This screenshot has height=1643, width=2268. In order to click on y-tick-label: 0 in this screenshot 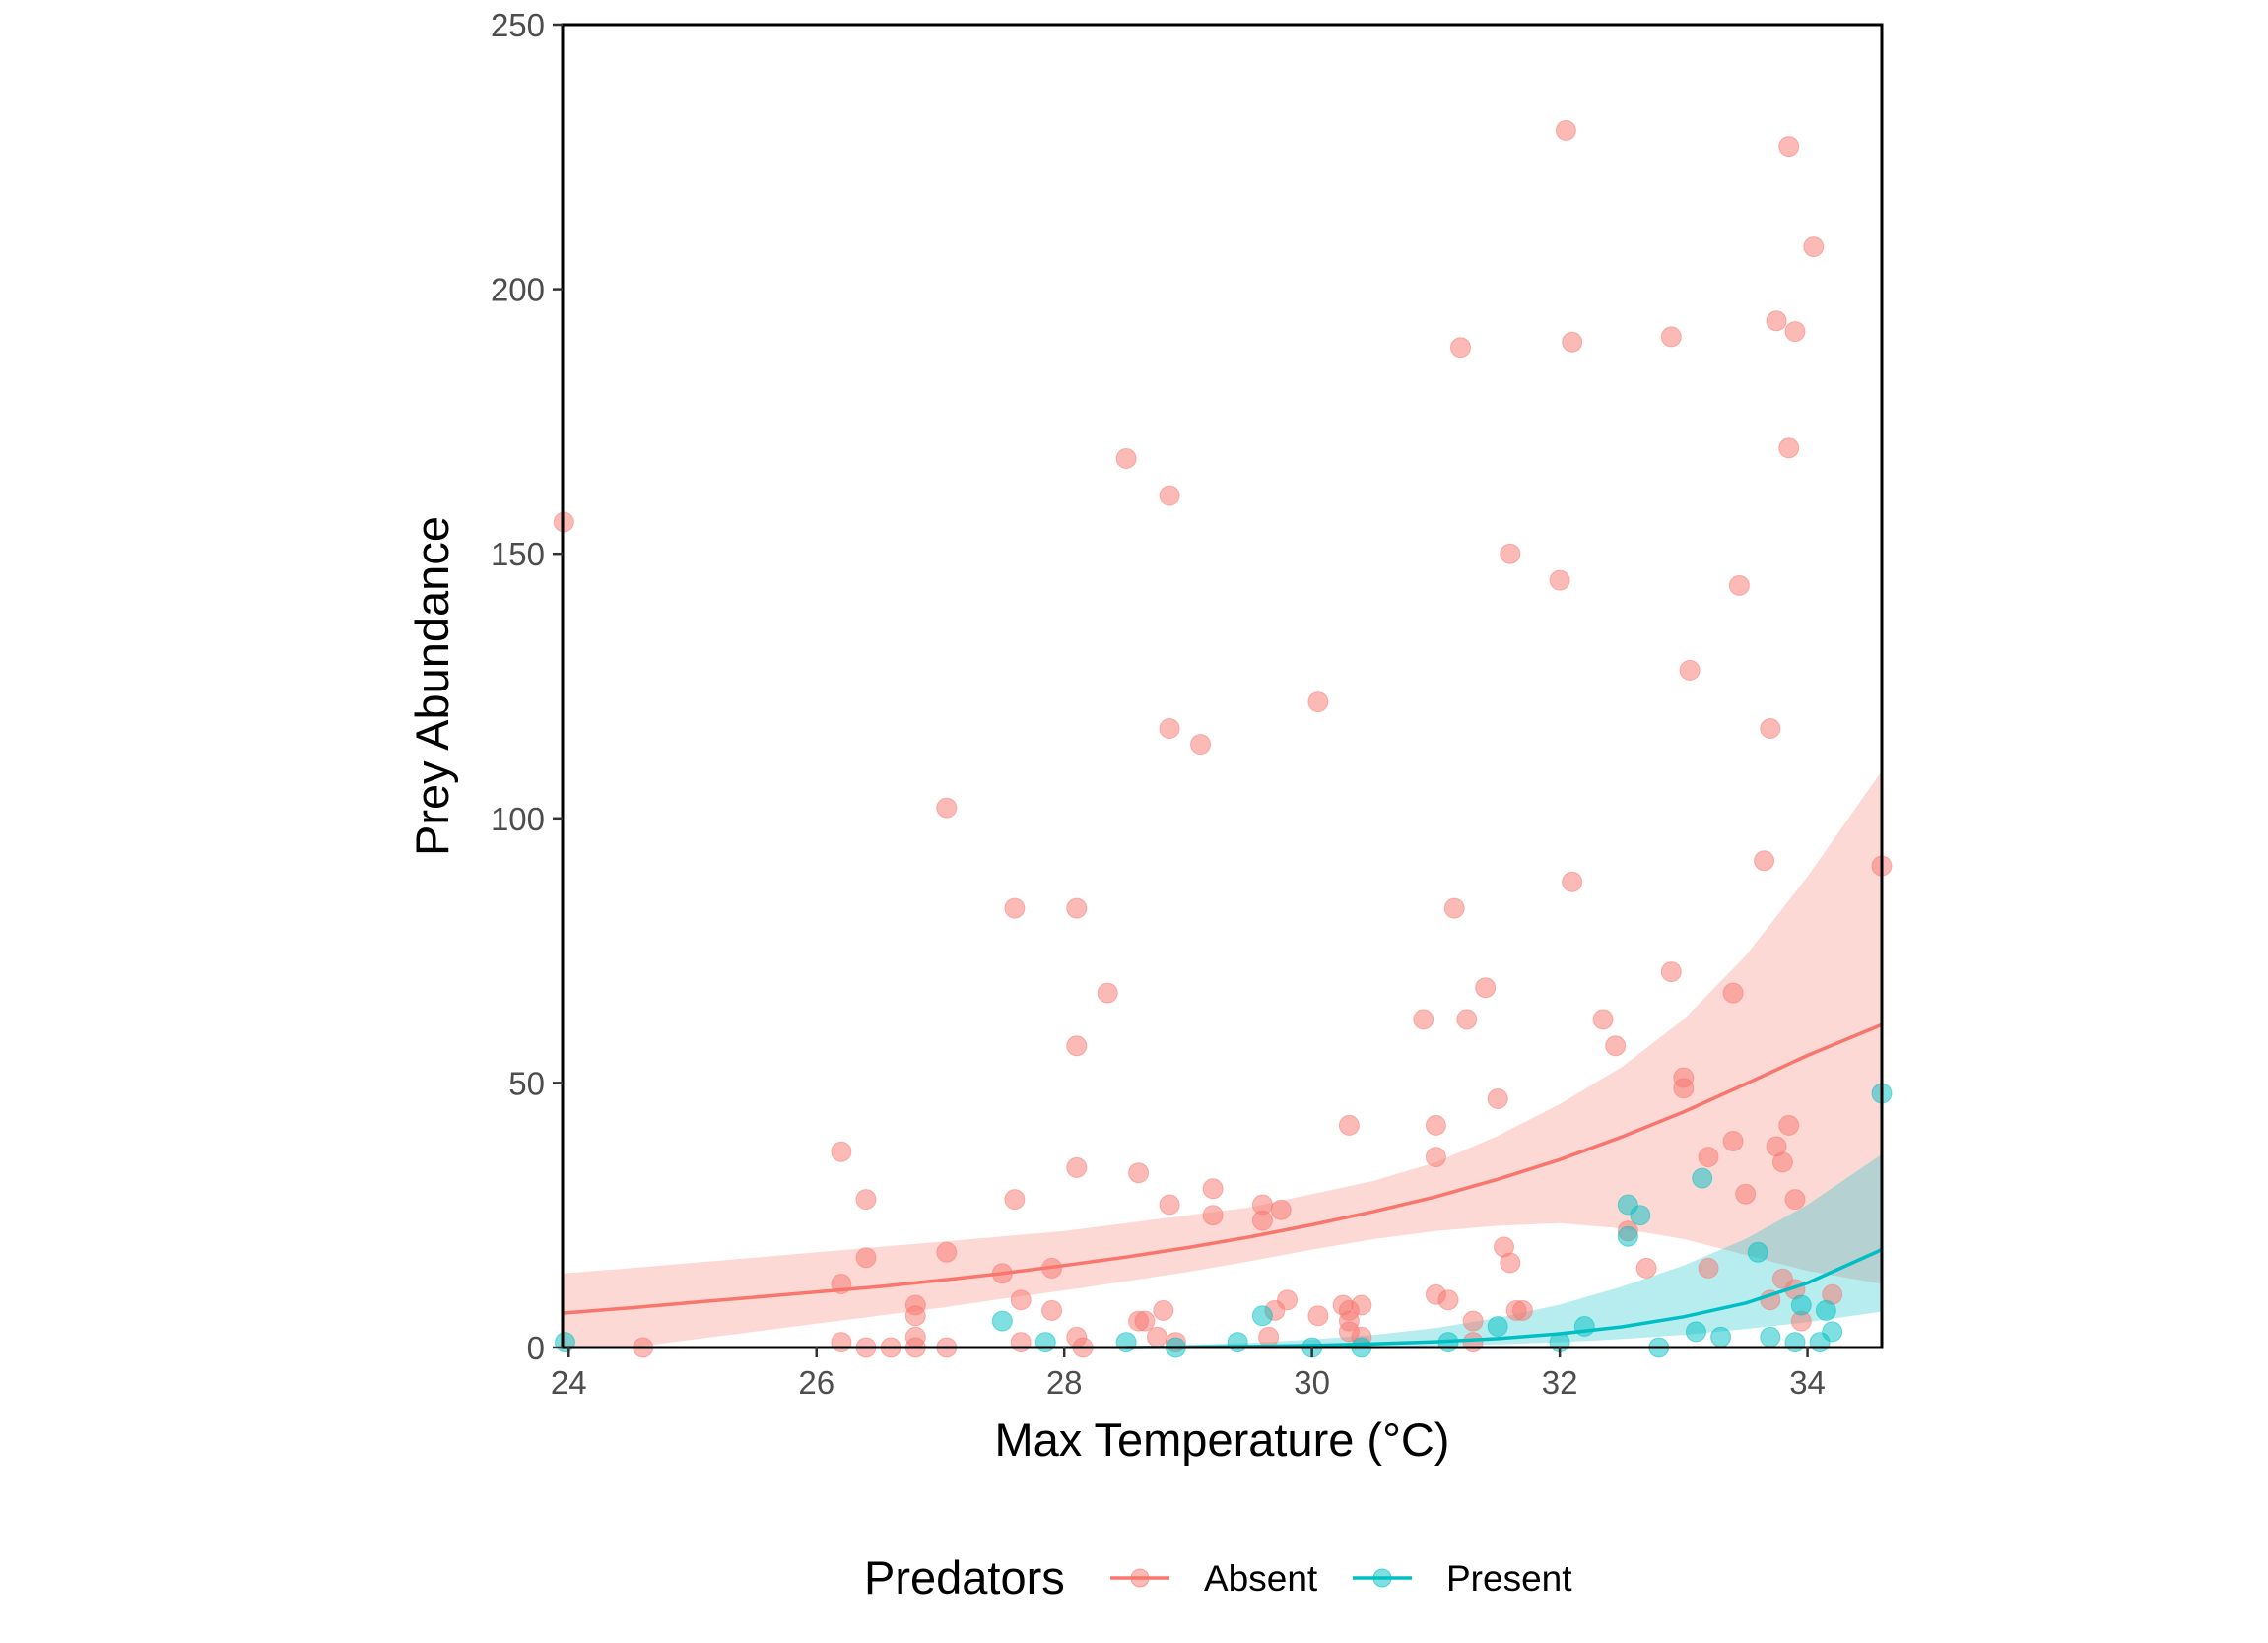, I will do `click(536, 1348)`.